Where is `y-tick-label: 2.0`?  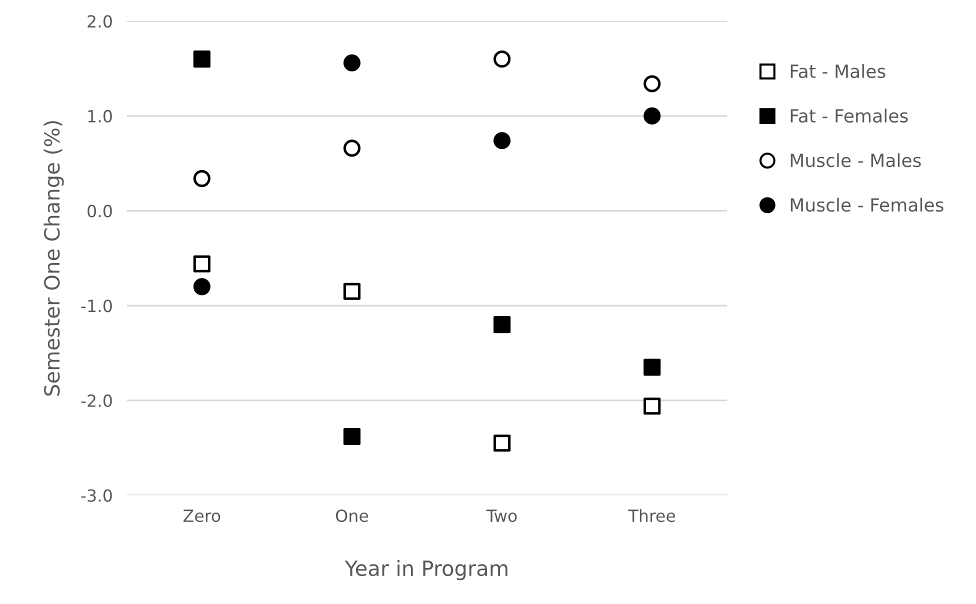
y-tick-label: 2.0 is located at coordinates (100, 21).